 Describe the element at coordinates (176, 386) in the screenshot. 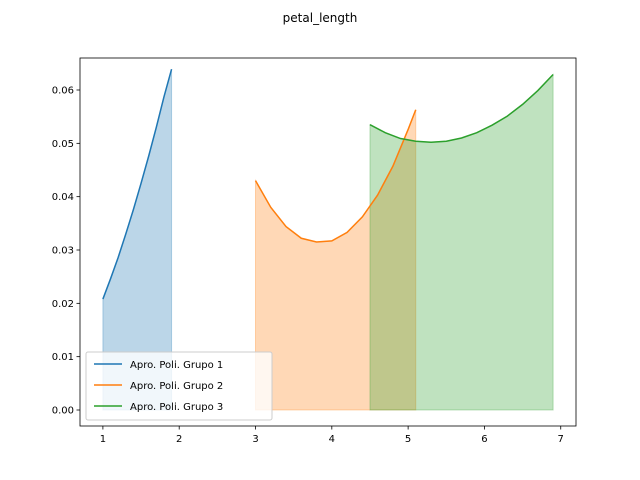

I see `legend-label: Apro. Poli. Grupo 2` at that location.